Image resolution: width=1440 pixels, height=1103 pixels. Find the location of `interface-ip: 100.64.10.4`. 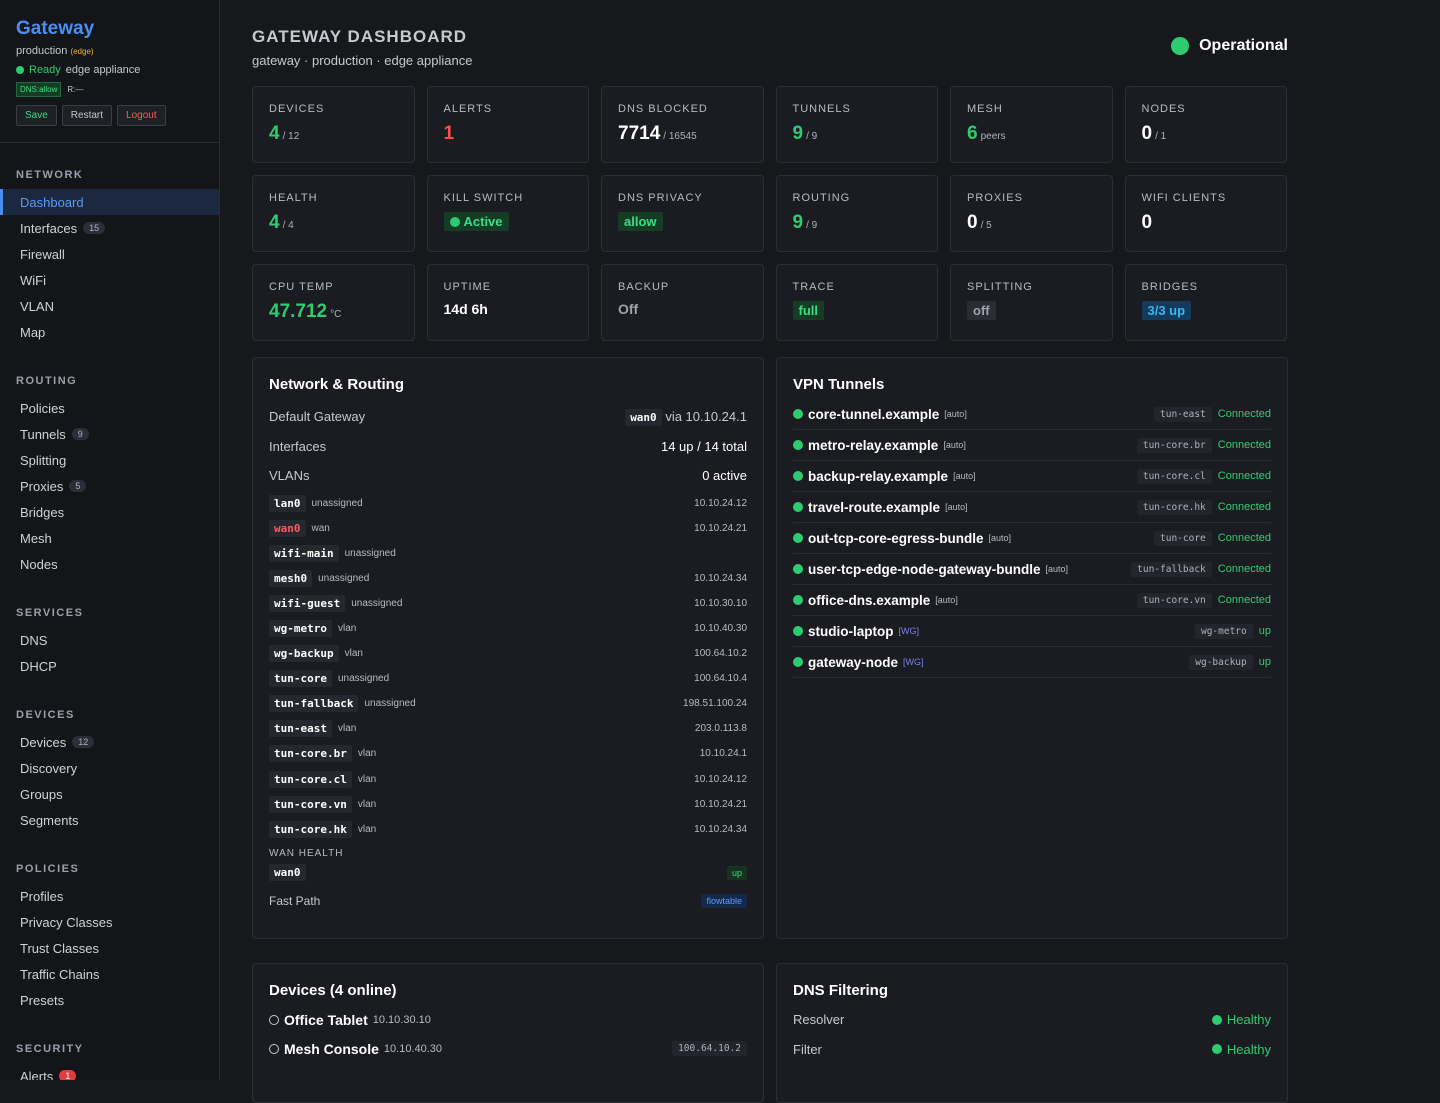

interface-ip: 100.64.10.4 is located at coordinates (720, 679).